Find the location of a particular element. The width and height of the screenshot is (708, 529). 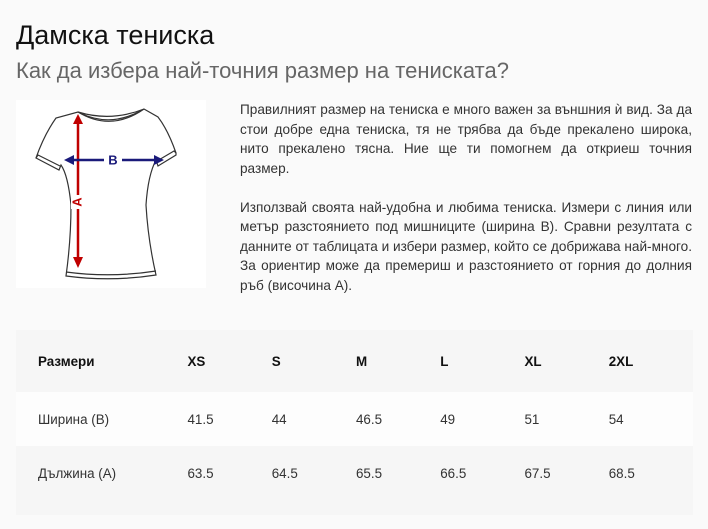

table-cell: 65.5 is located at coordinates (369, 473).